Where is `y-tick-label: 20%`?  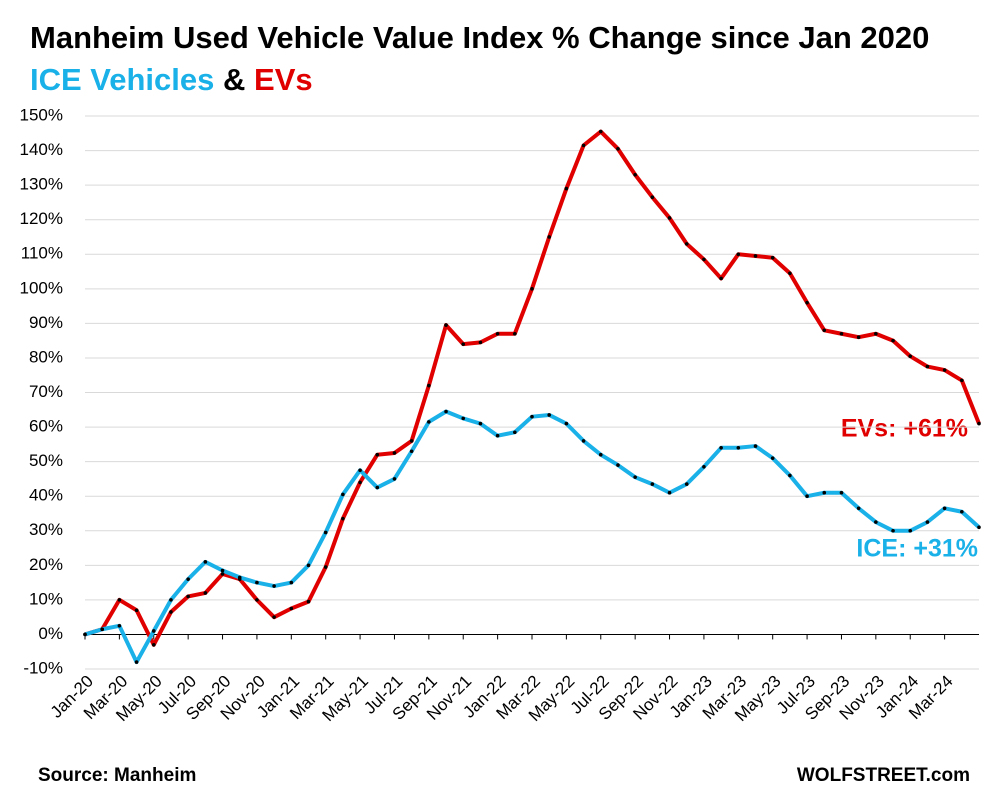 y-tick-label: 20% is located at coordinates (46, 564).